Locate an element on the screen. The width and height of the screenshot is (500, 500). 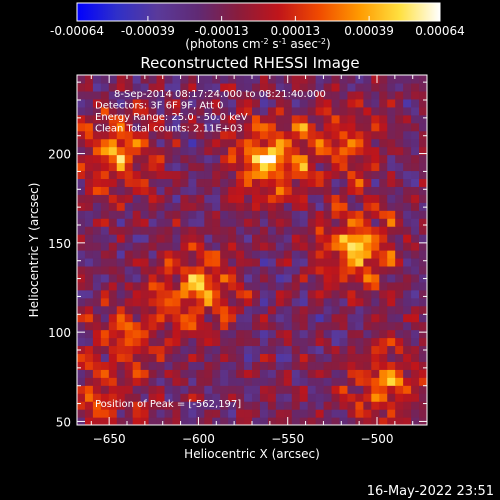
colorbar-tick-label: 0.00013 is located at coordinates (296, 31).